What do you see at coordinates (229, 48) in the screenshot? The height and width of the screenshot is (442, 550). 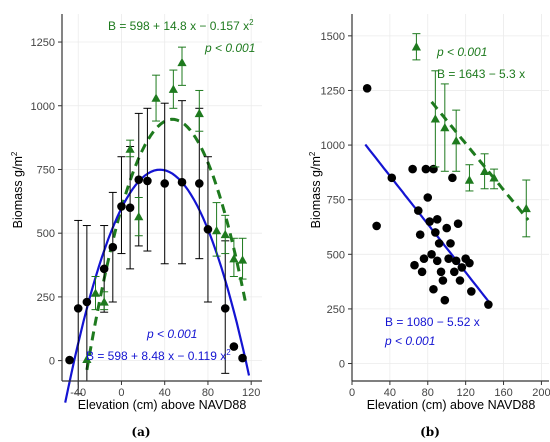 I see `panel-a-equation-green-line2: p < 0.001` at bounding box center [229, 48].